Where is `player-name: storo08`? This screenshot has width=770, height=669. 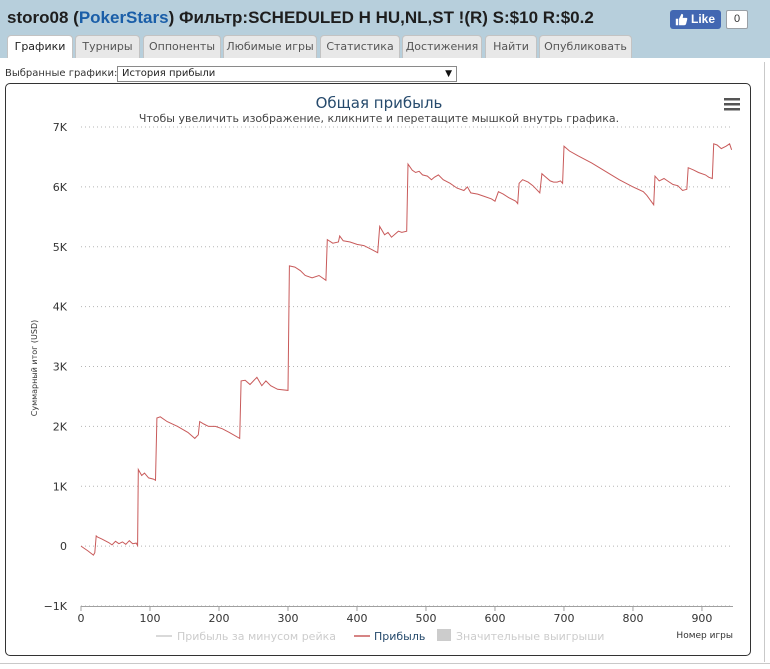
player-name: storo08 is located at coordinates (38, 17).